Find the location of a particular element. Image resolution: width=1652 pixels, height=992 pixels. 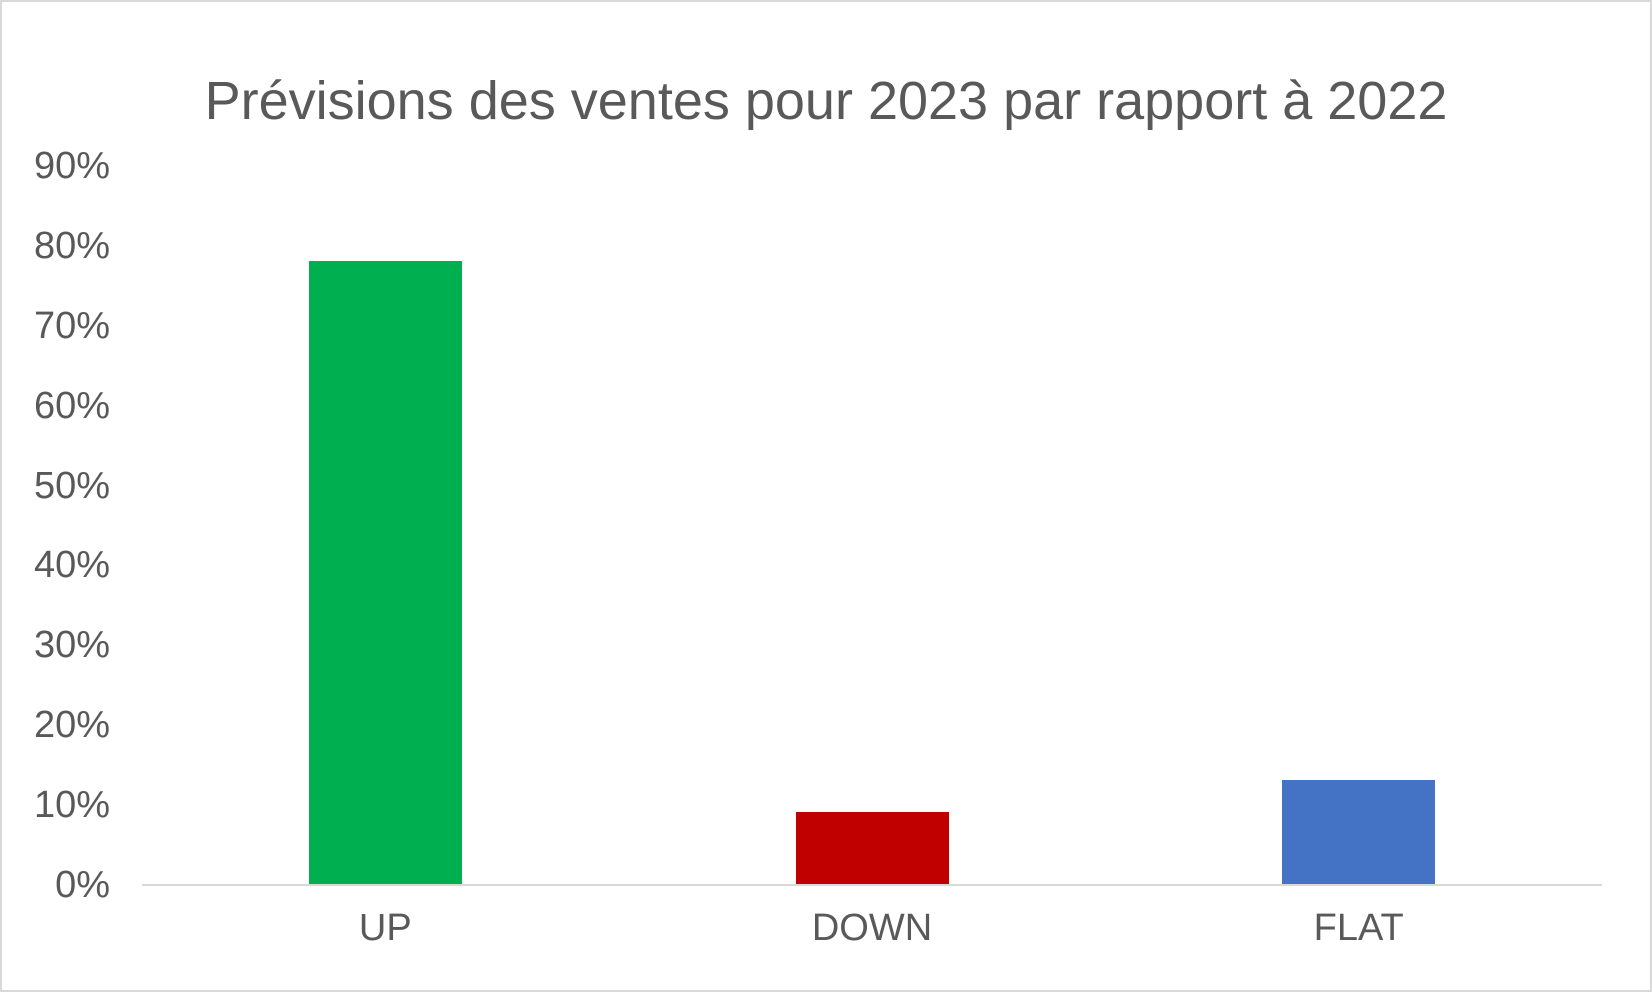

y-axis-tick-label: 0% is located at coordinates (82, 885).